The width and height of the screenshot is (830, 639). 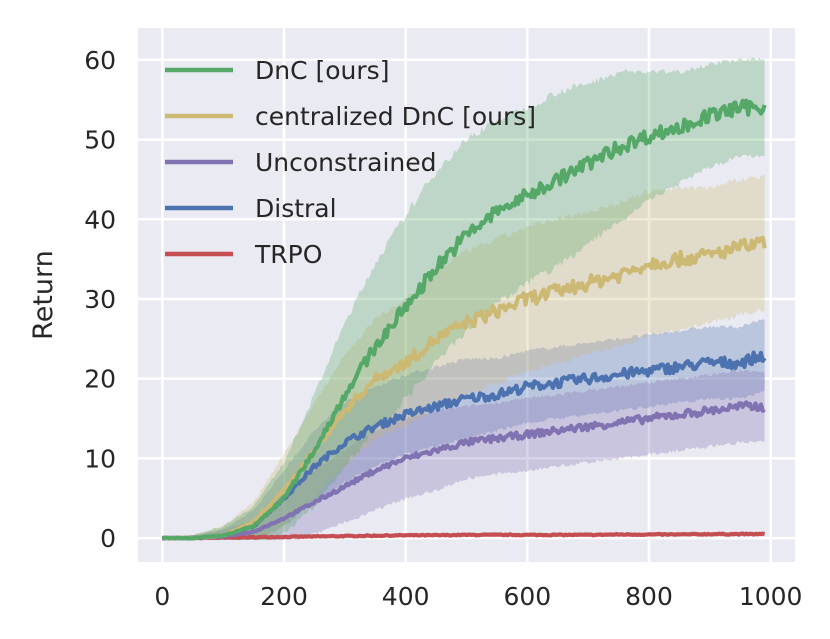 I want to click on legend-label: Unconstrained, so click(x=346, y=162).